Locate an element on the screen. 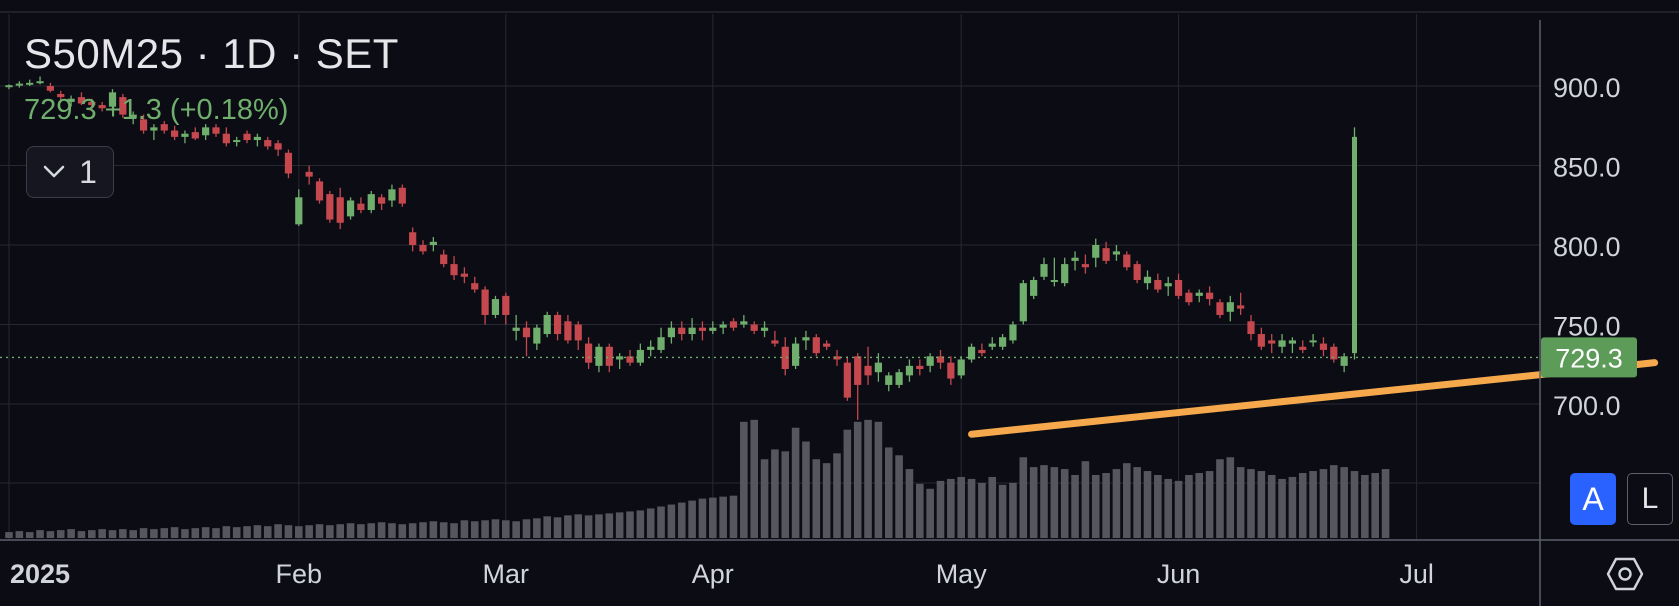 The width and height of the screenshot is (1679, 606). x-tick-label: Feb is located at coordinates (299, 574).